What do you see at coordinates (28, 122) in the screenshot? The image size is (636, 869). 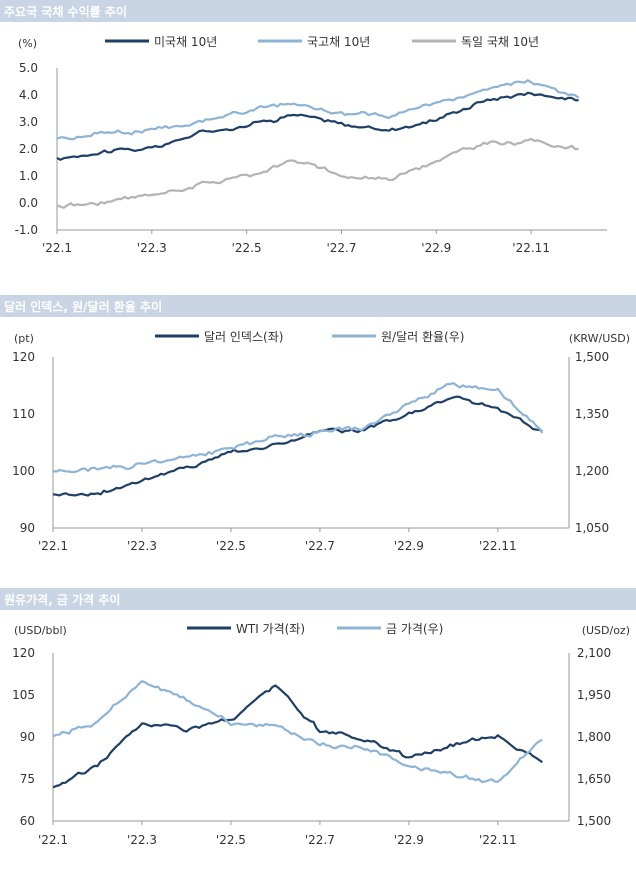 I see `y-tick-label-left: 3.0` at bounding box center [28, 122].